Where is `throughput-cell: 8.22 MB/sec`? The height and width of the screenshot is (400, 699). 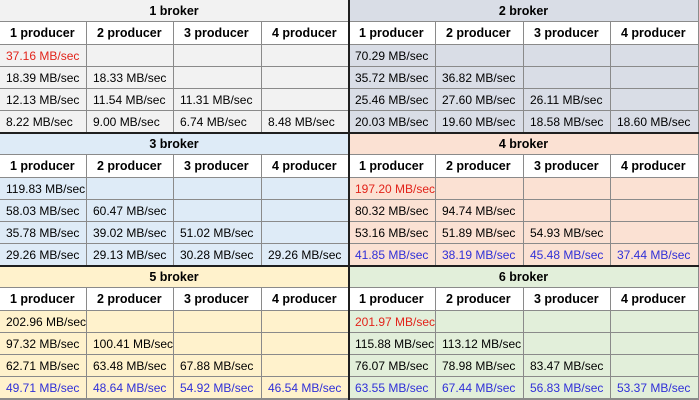
throughput-cell: 8.22 MB/sec is located at coordinates (43, 122).